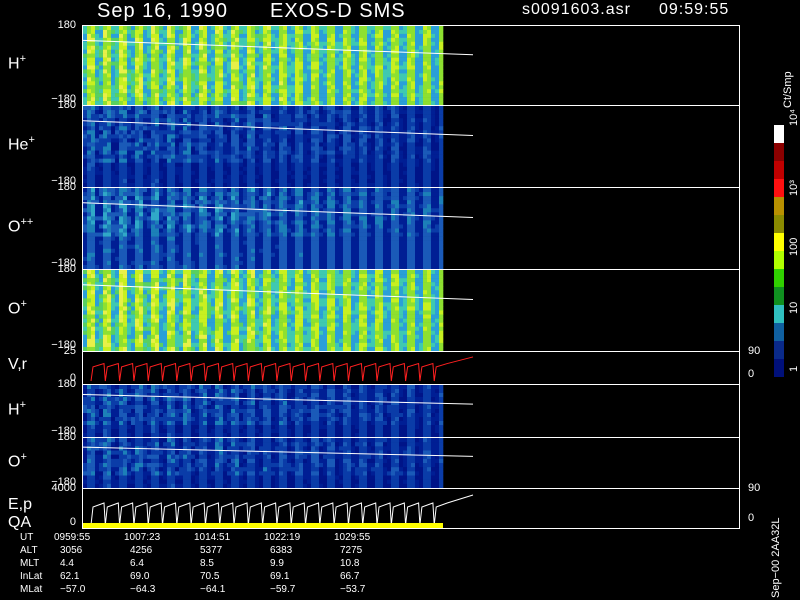 The image size is (800, 600). I want to click on pitch-angle-trace, so click(278, 128).